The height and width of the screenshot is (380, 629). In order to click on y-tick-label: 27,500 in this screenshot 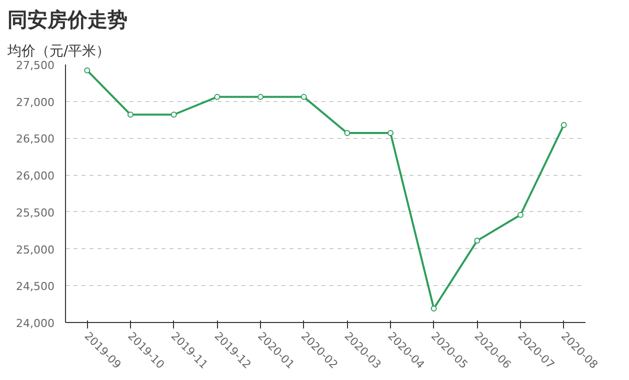, I will do `click(35, 65)`.